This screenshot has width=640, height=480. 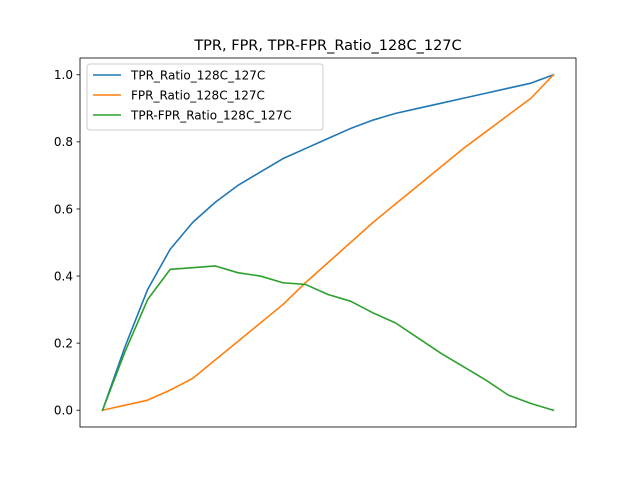 What do you see at coordinates (63, 411) in the screenshot?
I see `y-tick-label: 0.0` at bounding box center [63, 411].